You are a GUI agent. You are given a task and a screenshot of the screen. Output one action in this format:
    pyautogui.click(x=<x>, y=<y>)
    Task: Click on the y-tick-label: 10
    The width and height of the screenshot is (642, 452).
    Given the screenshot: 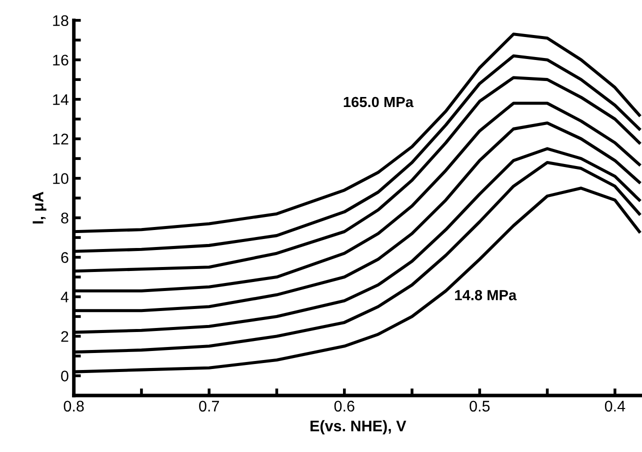 What is the action you would take?
    pyautogui.click(x=60, y=178)
    